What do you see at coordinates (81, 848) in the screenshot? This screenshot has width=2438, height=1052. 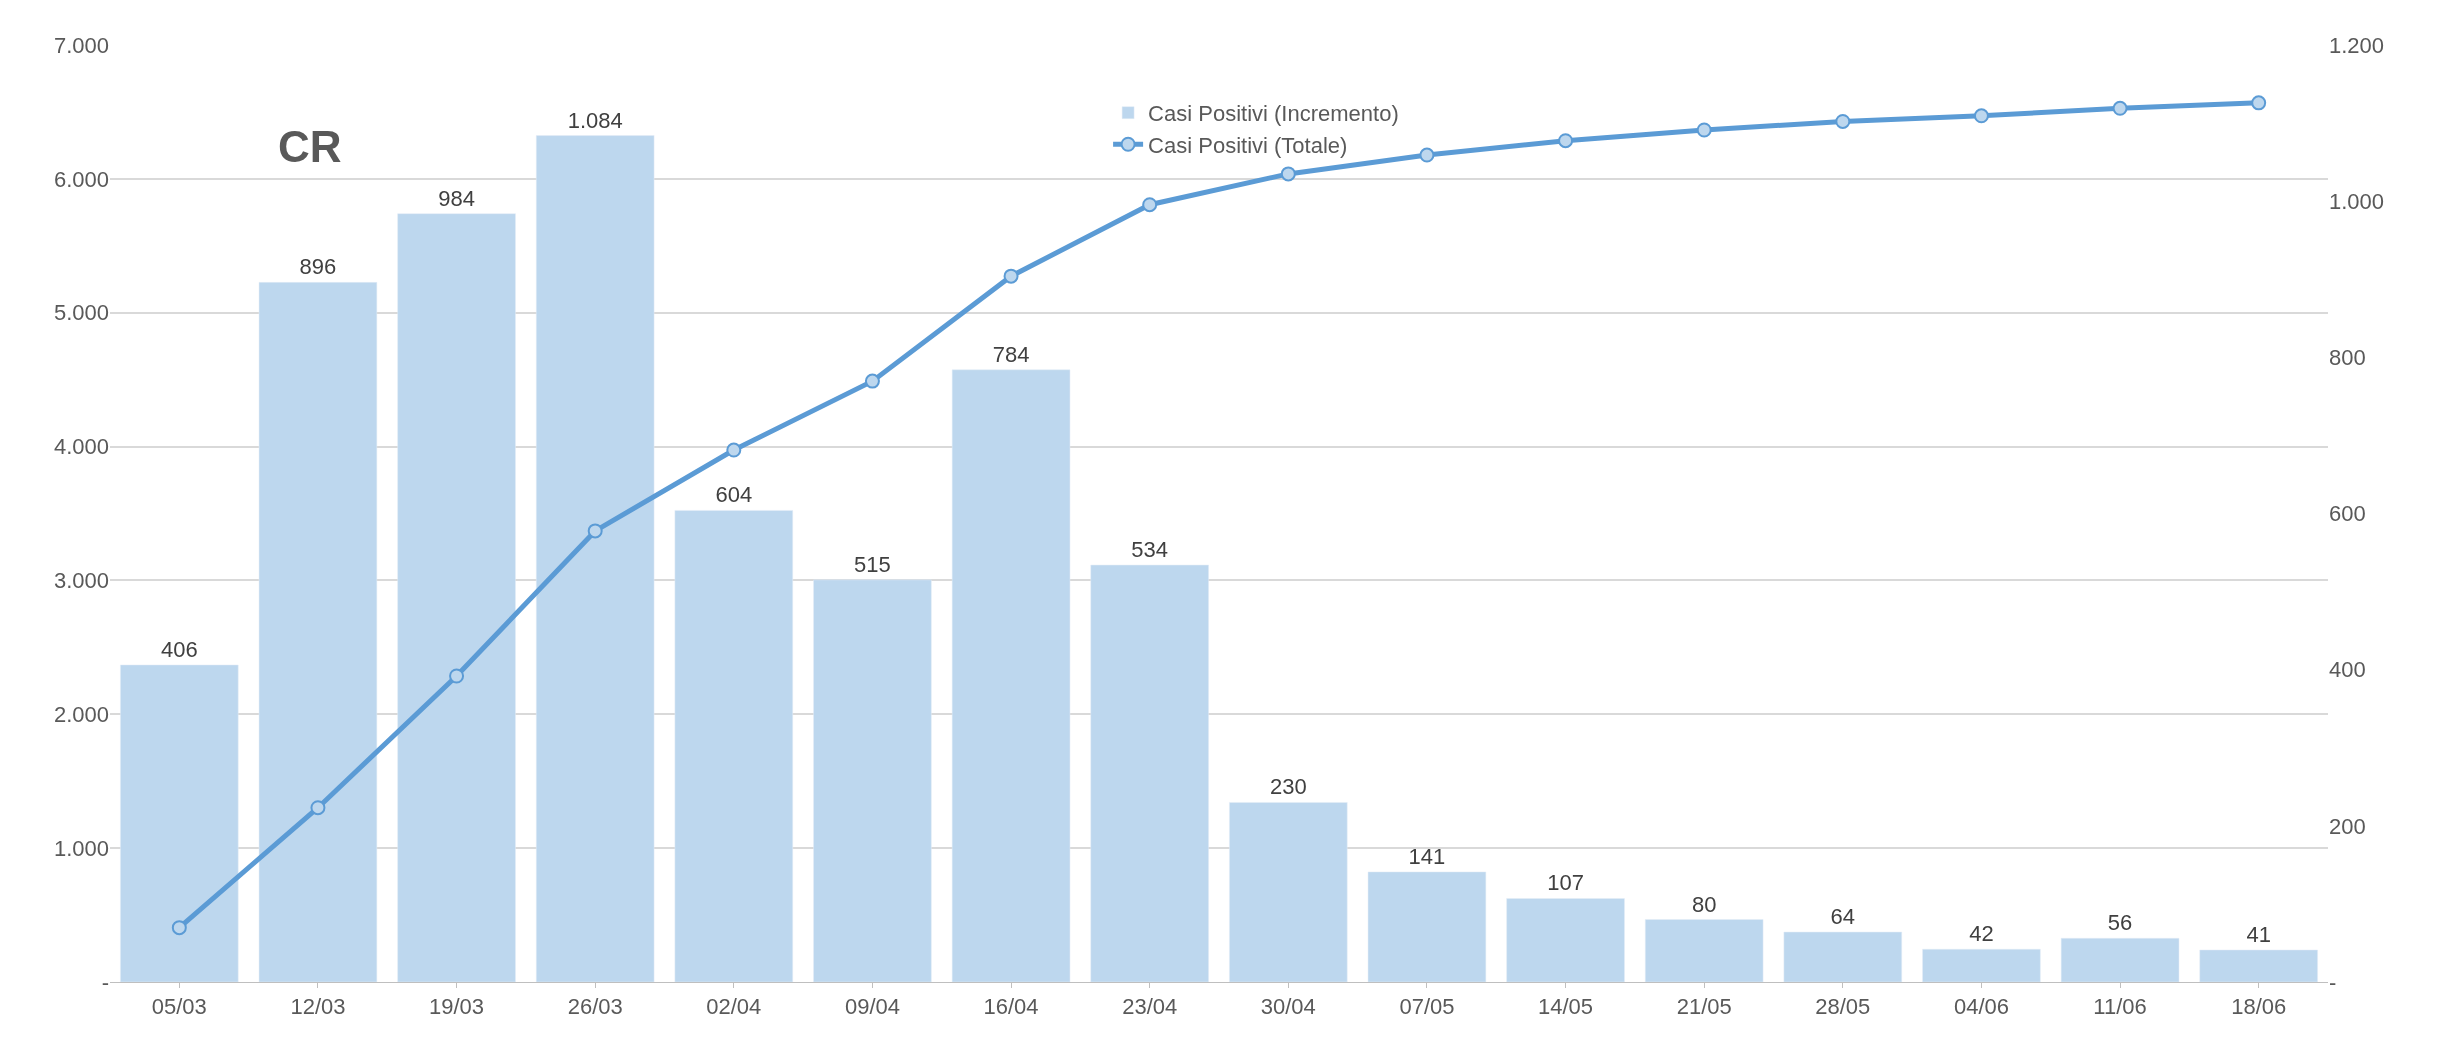 I see `y-tick-label: 1.000` at bounding box center [81, 848].